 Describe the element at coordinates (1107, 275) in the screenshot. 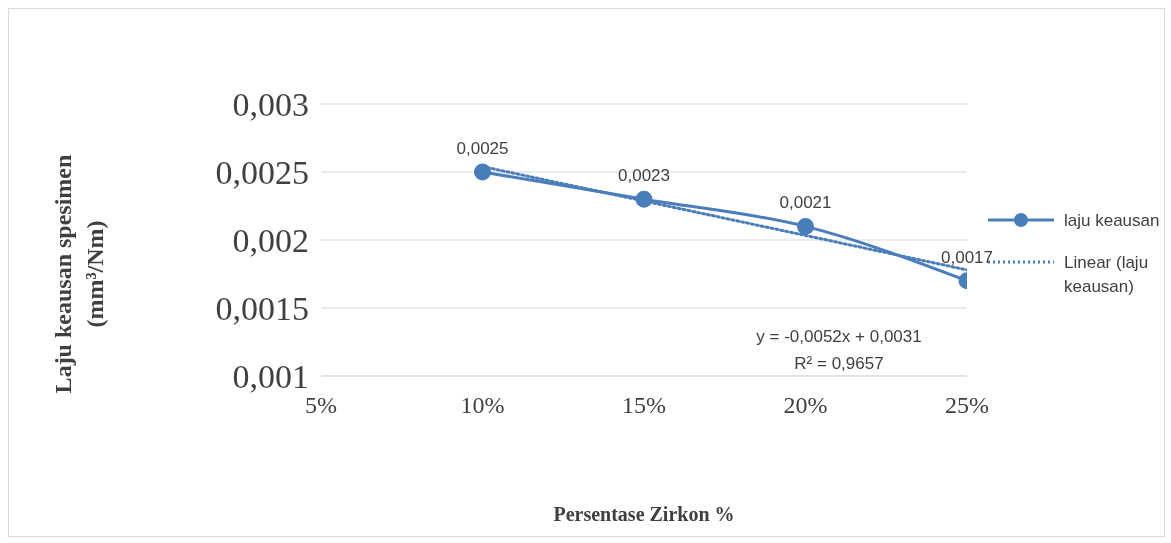

I see `legend-label: Linear (laju keausan)` at that location.